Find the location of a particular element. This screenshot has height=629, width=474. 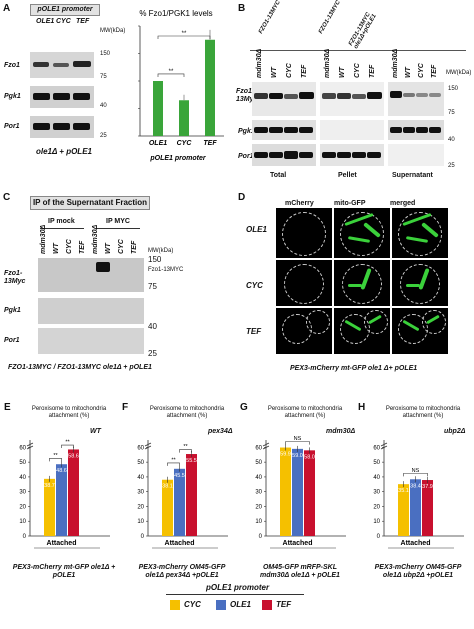

panel-a-mw-75: 75 is located at coordinates (103, 77).